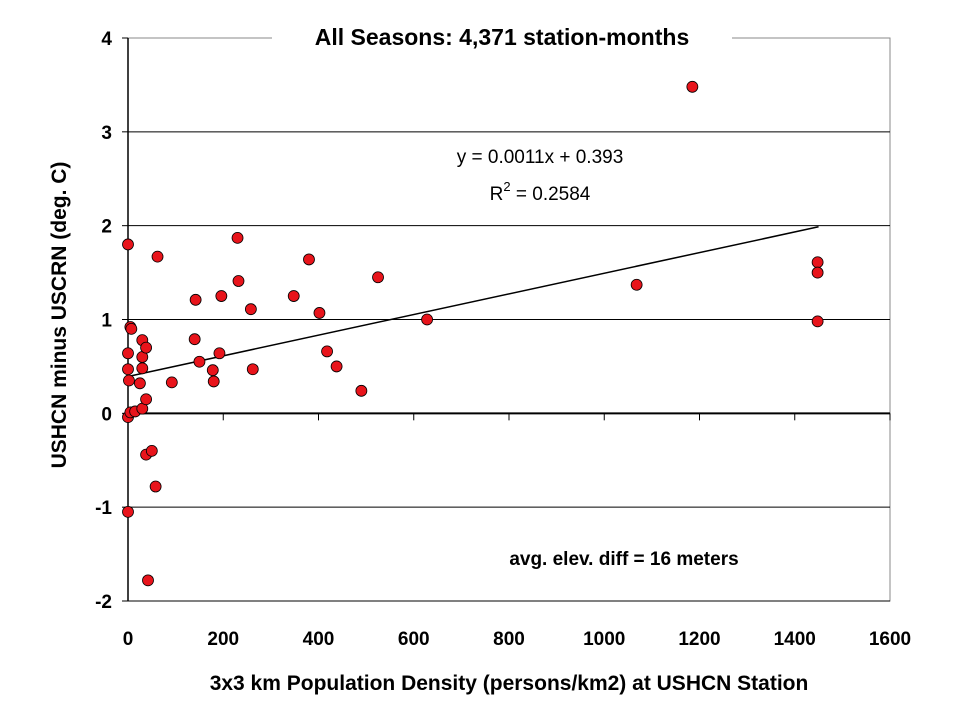 The height and width of the screenshot is (720, 960). Describe the element at coordinates (414, 639) in the screenshot. I see `x-tick-label: 600` at that location.